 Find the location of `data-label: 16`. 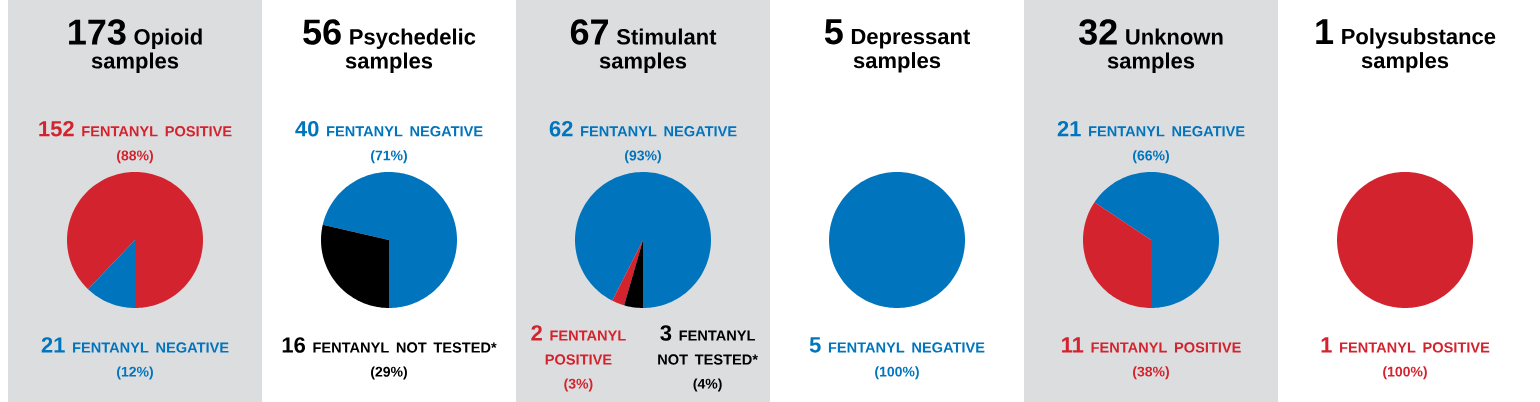

data-label: 16 is located at coordinates (294, 345).